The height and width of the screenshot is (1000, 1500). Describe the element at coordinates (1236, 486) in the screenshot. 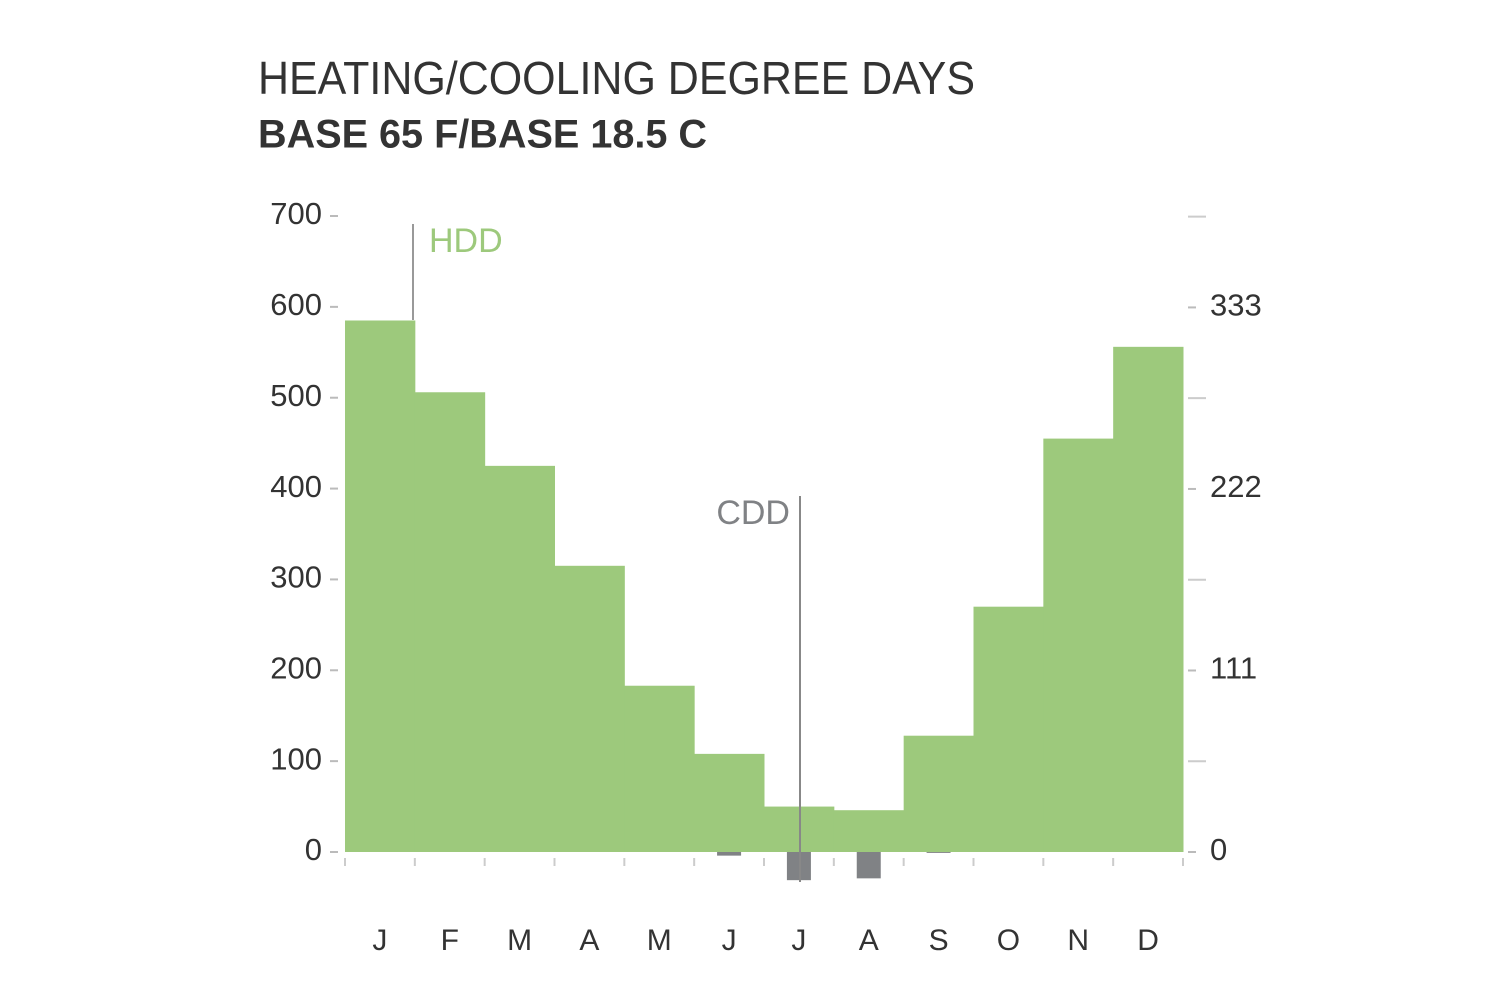

I see `y2-tick-label: 222` at that location.